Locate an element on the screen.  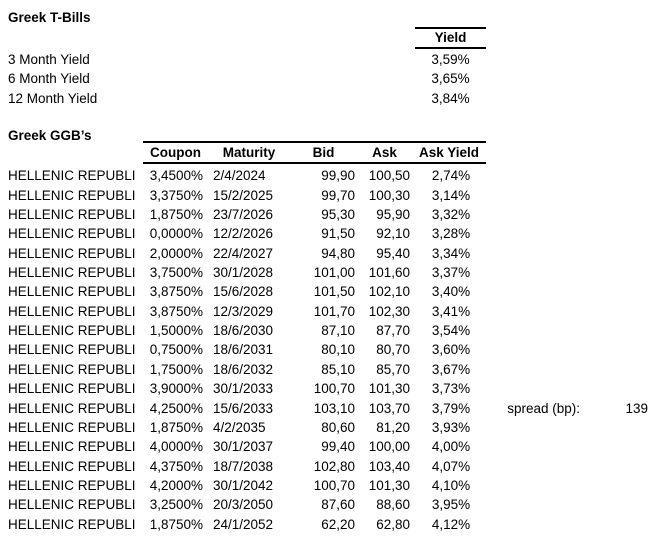
bond-ask: 81,20 is located at coordinates (393, 427).